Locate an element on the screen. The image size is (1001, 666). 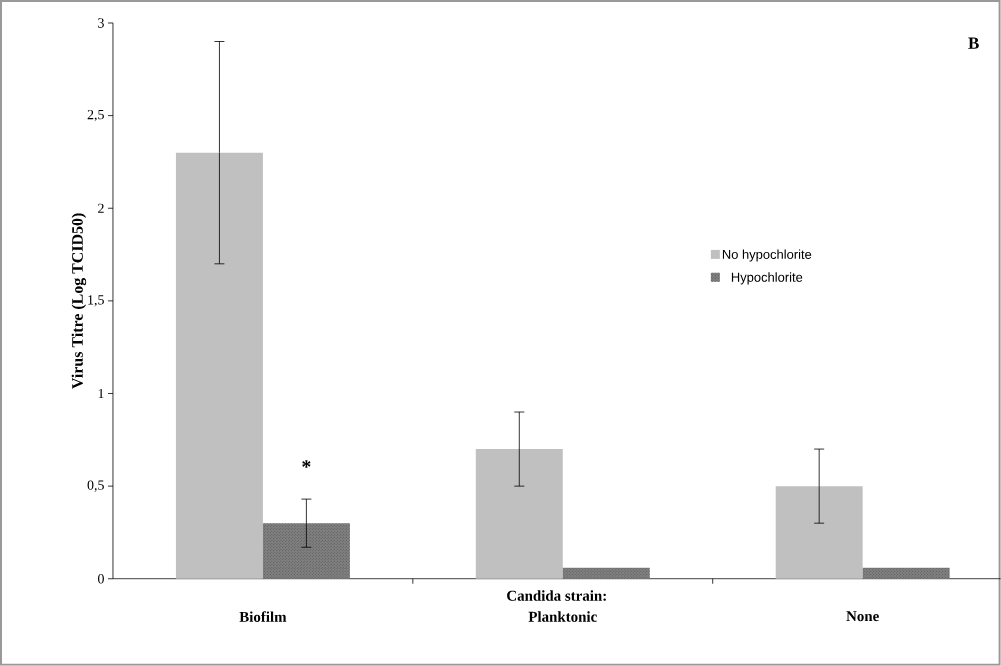
y-tick-label: 2,5 is located at coordinates (95, 116).